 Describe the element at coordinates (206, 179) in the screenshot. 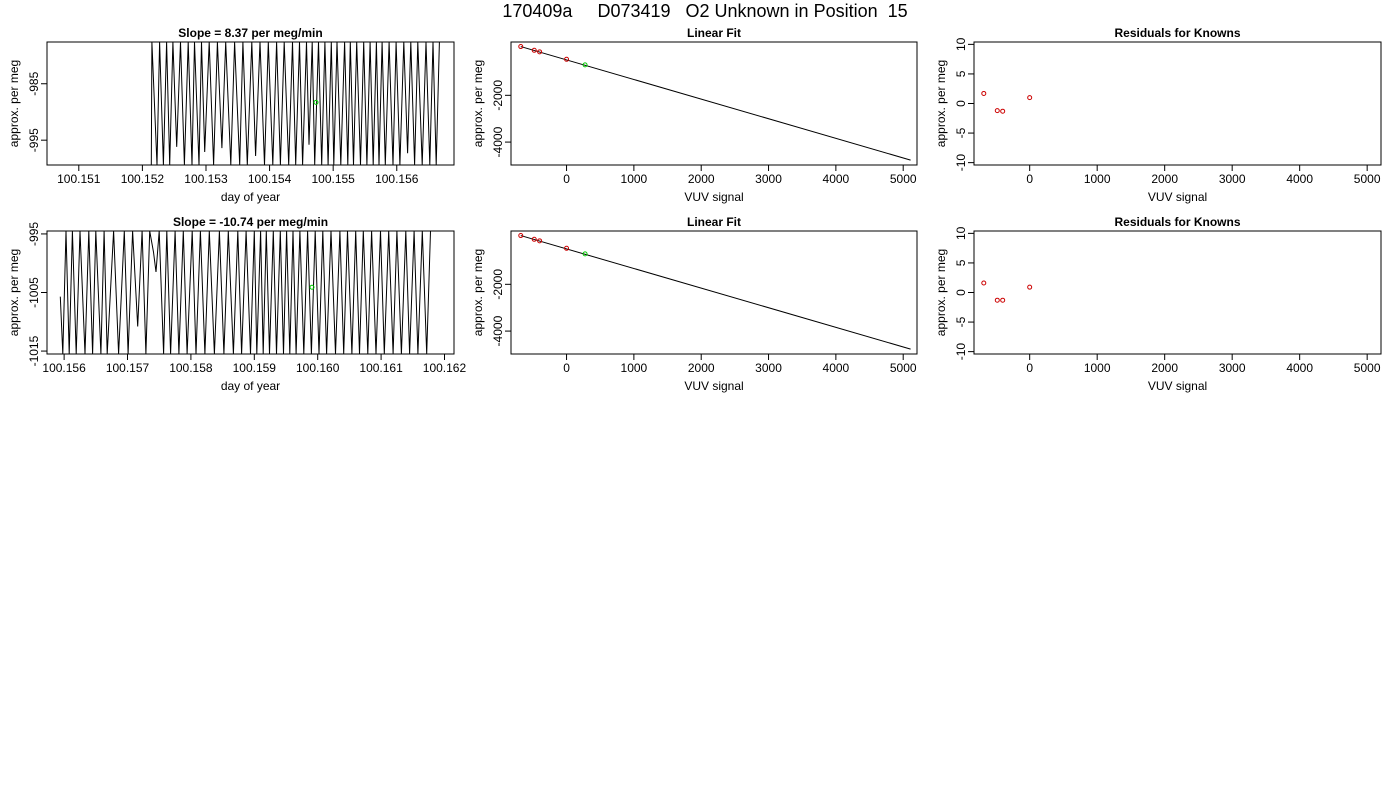

I see `x-tick-label: 100.153` at that location.